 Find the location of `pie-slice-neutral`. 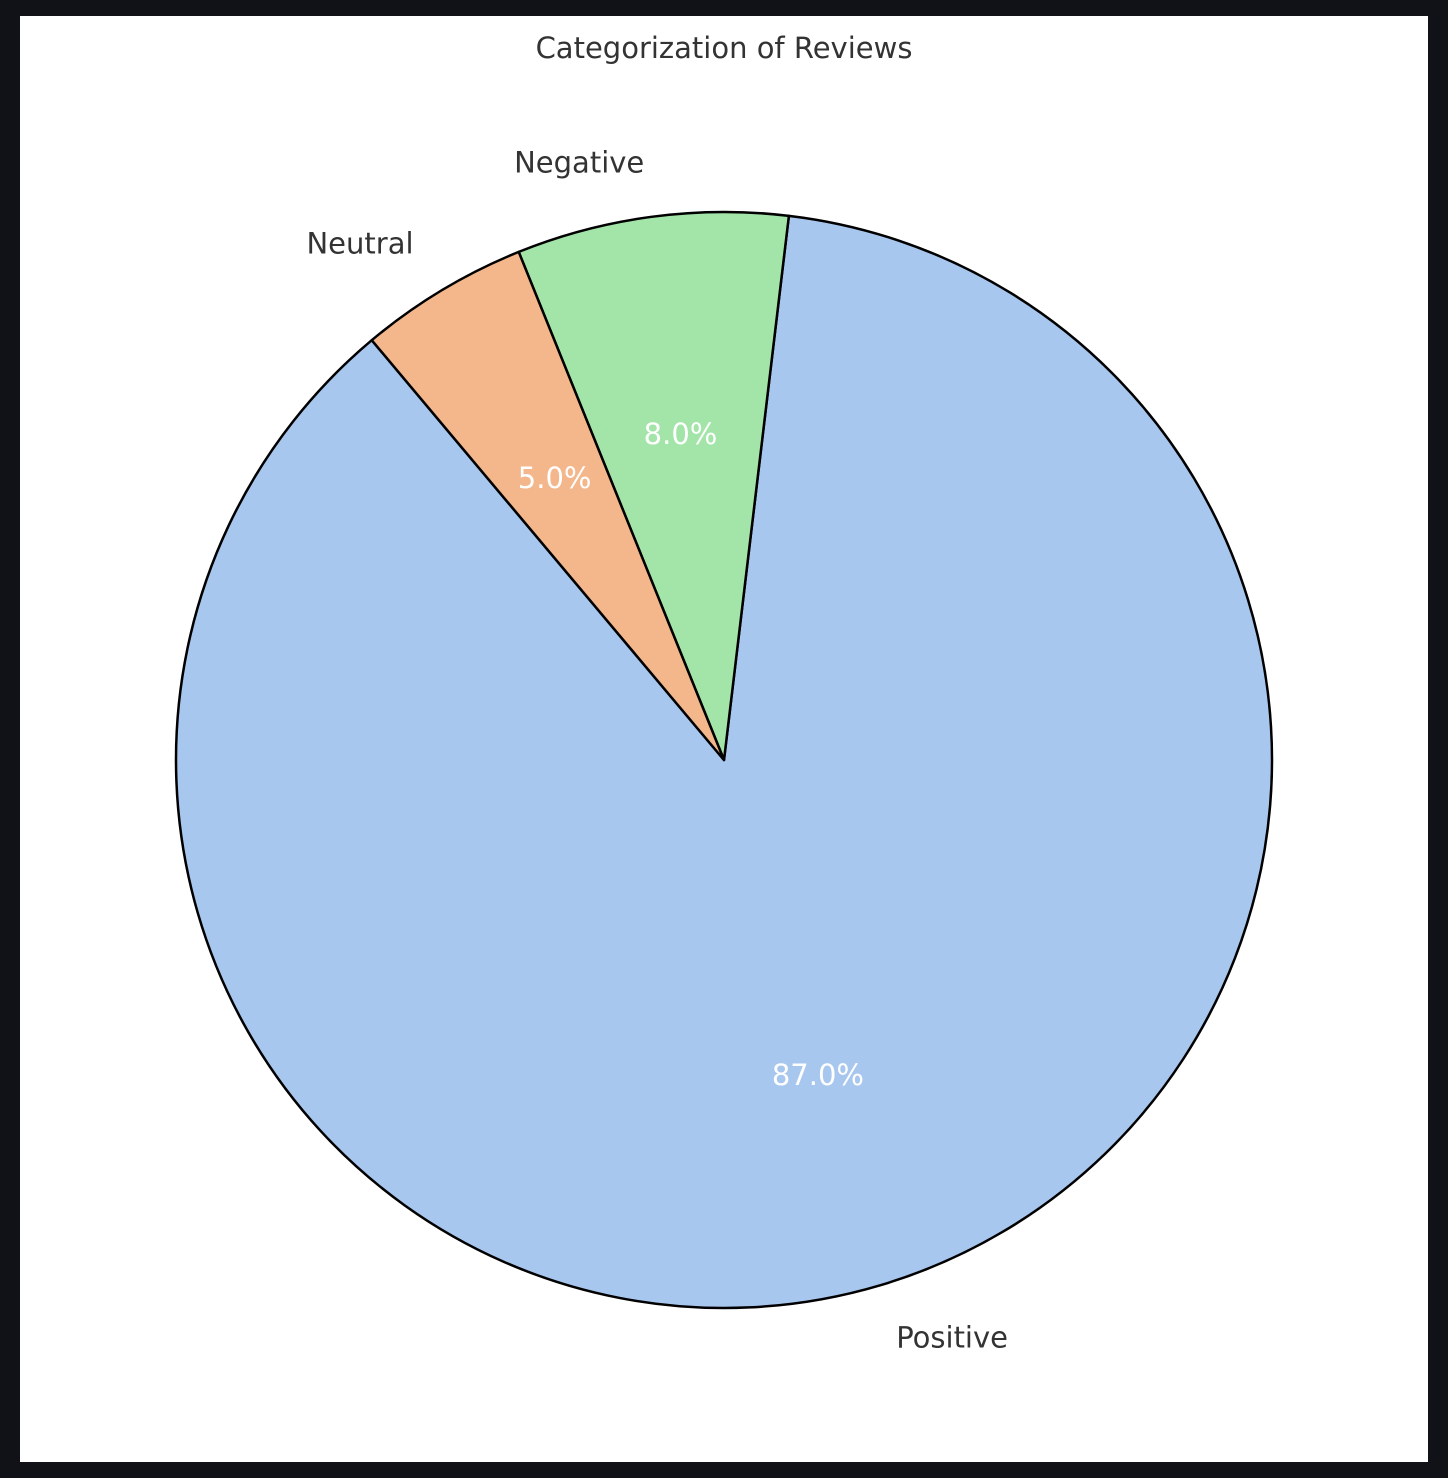

pie-slice-neutral is located at coordinates (548, 506).